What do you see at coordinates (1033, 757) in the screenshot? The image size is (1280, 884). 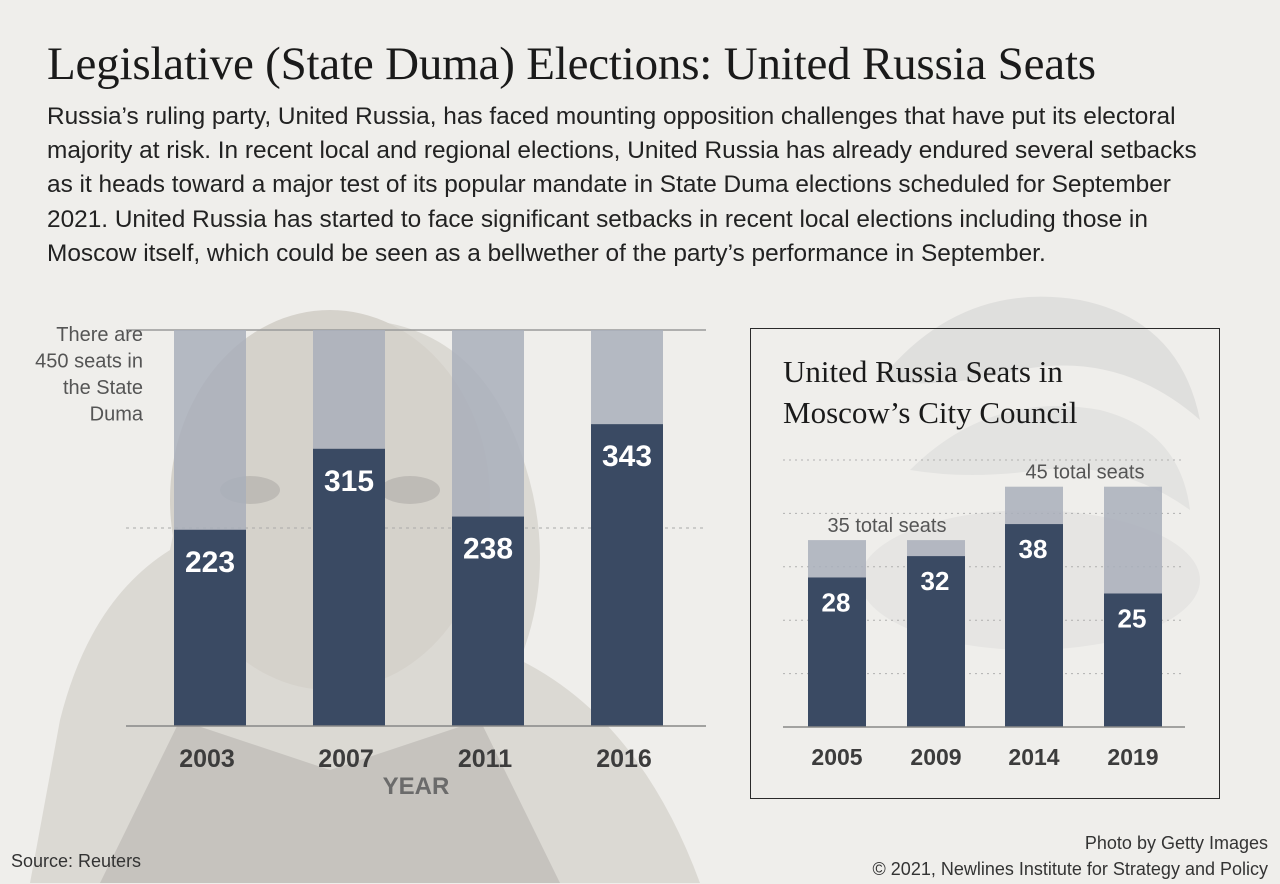 I see `inset-x-tick-2014: 2014` at bounding box center [1033, 757].